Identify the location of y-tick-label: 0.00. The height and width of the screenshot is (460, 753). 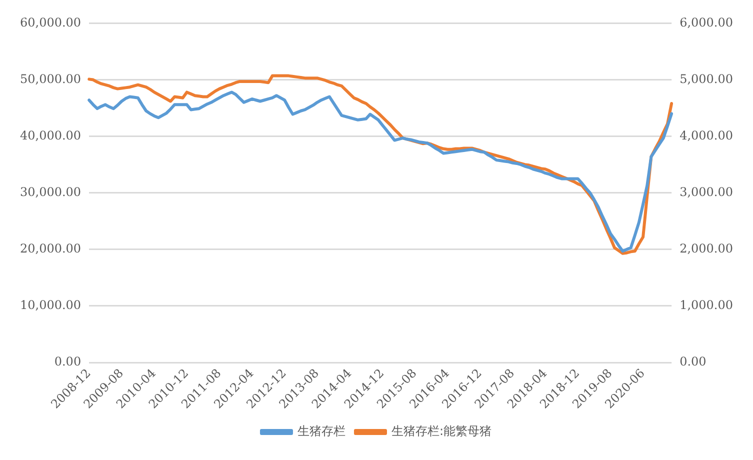
(68, 361).